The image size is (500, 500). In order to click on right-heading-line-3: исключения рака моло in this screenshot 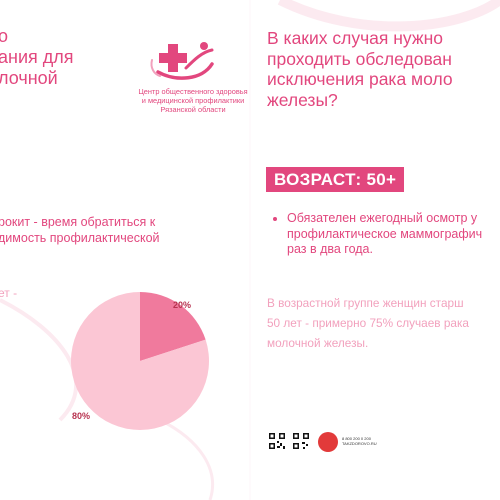, I will do `click(360, 79)`.